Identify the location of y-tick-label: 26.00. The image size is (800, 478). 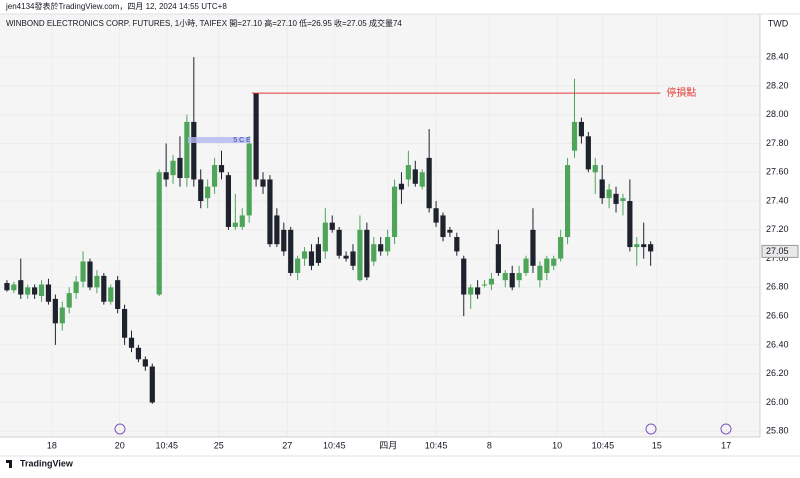
(777, 402).